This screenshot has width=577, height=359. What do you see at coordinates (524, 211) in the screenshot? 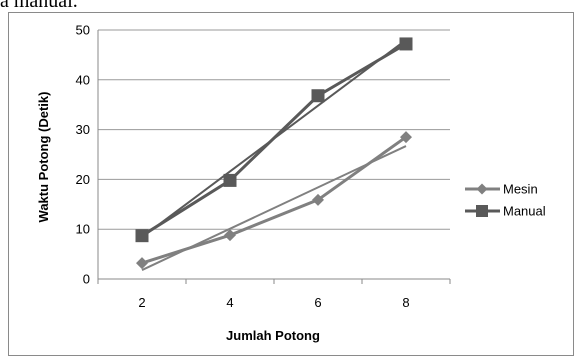
I see `legend-label-manual: Manual` at bounding box center [524, 211].